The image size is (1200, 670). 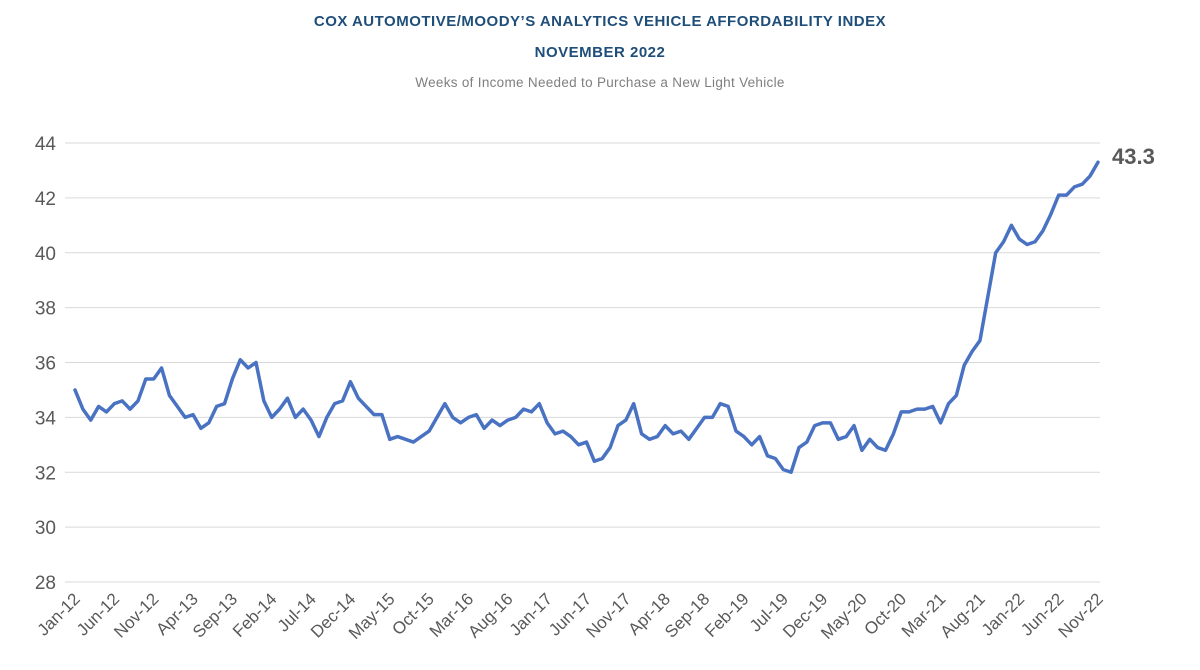 I want to click on x-tick-label: Feb-19, so click(x=727, y=615).